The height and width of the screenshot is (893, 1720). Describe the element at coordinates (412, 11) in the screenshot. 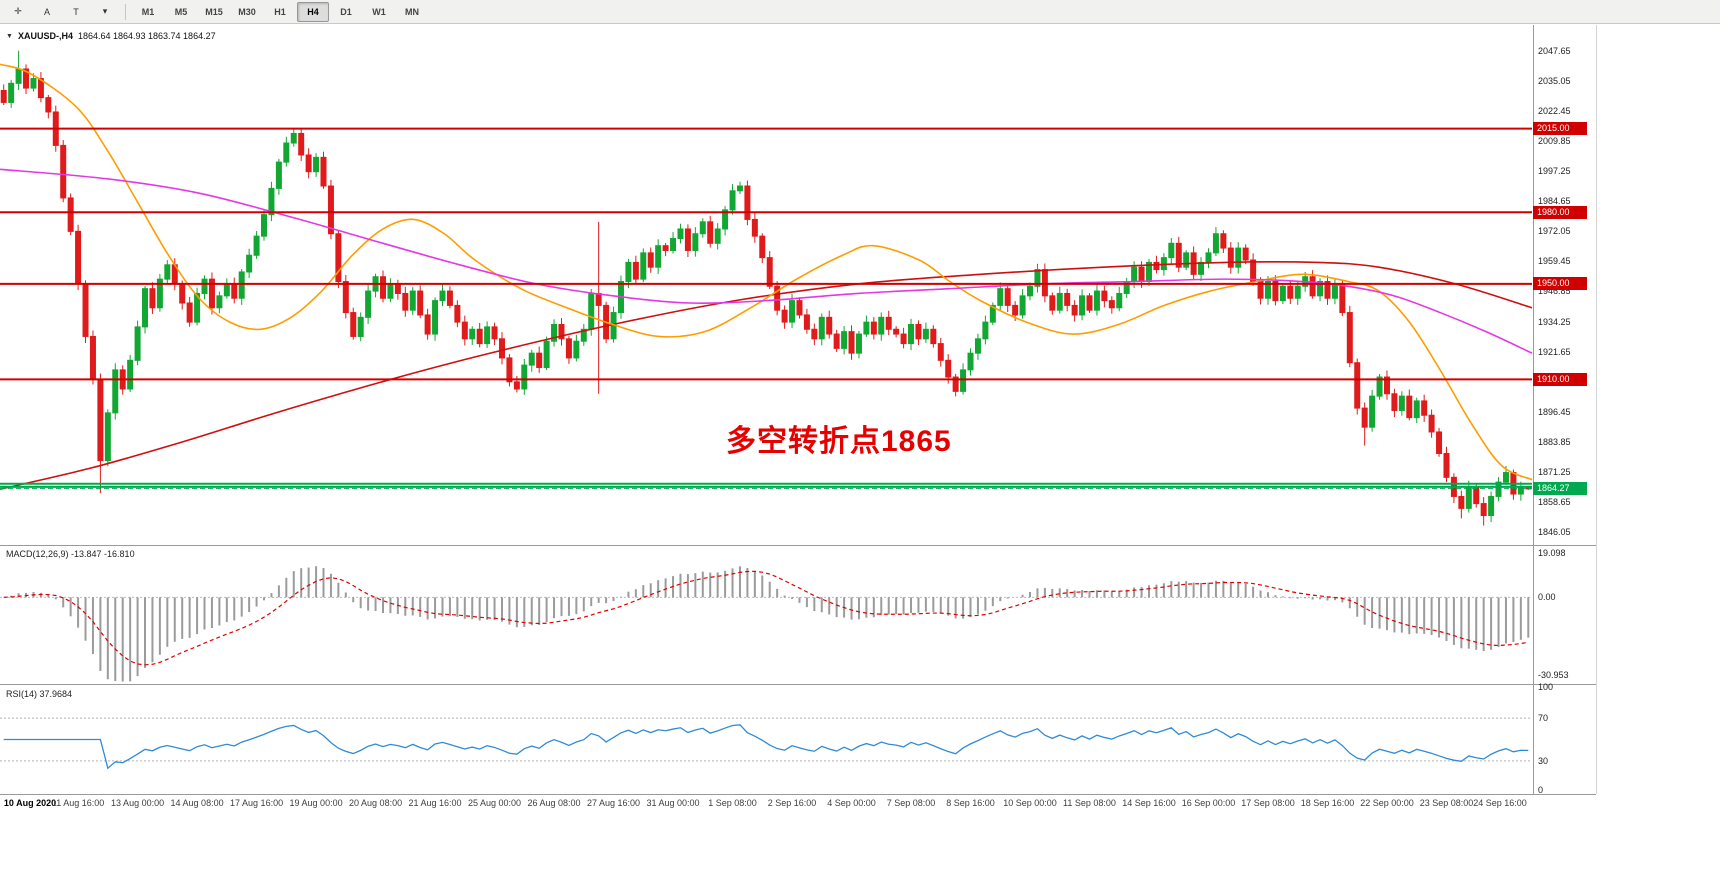

I see `timeframe-button-mn: MN` at that location.